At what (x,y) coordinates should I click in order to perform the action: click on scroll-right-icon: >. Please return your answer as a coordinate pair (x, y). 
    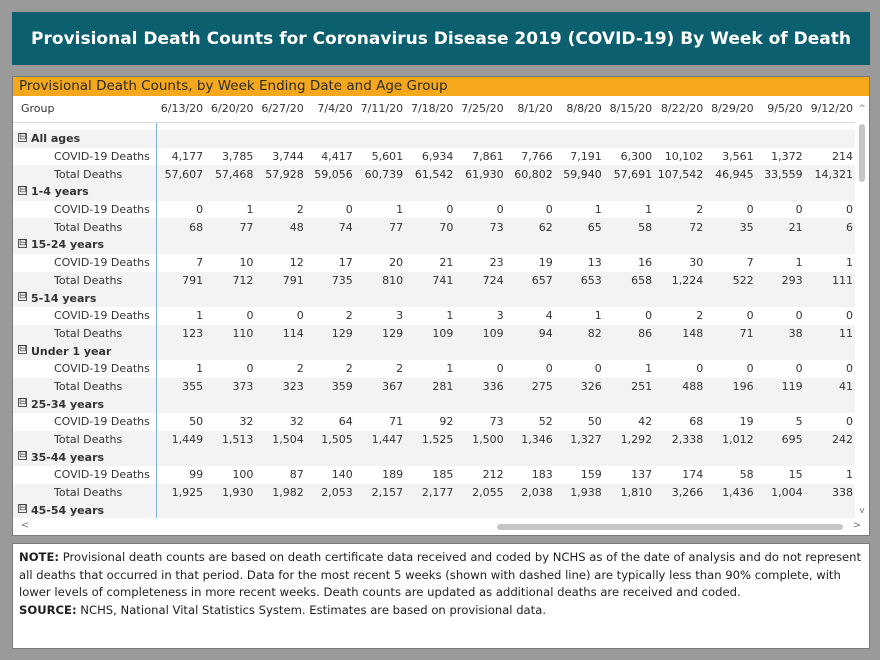
    Looking at the image, I should click on (857, 525).